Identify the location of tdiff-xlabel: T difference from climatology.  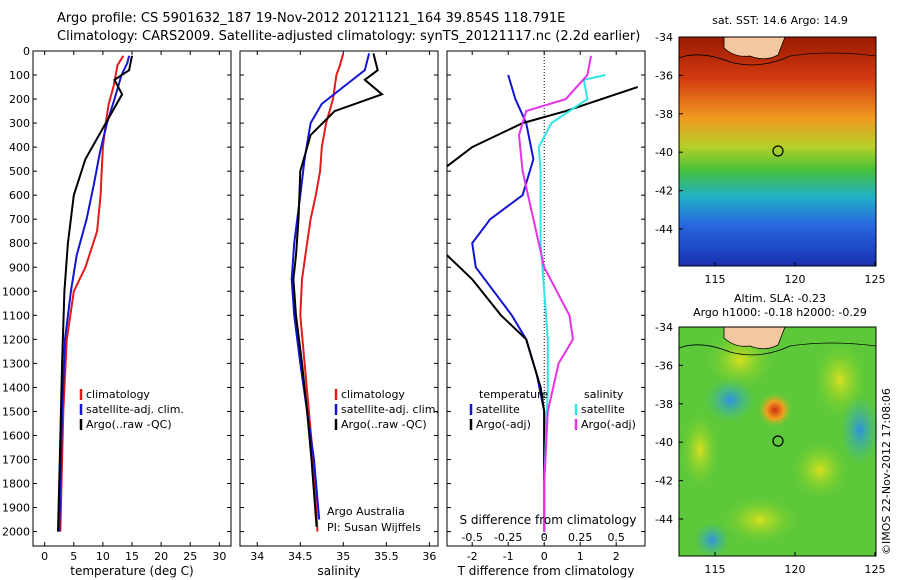
(546, 571).